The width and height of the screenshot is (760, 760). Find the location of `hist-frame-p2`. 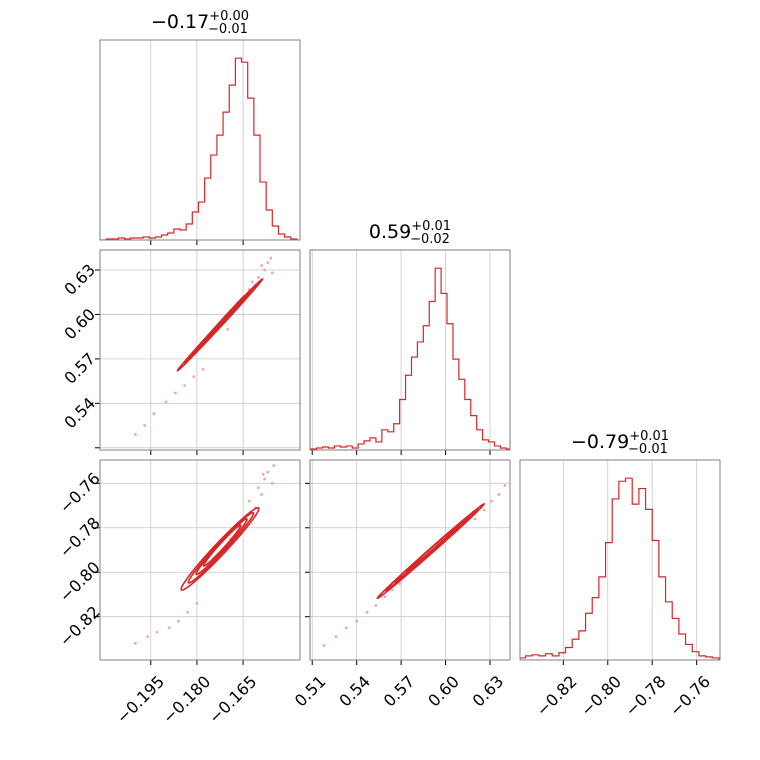

hist-frame-p2 is located at coordinates (410, 350).